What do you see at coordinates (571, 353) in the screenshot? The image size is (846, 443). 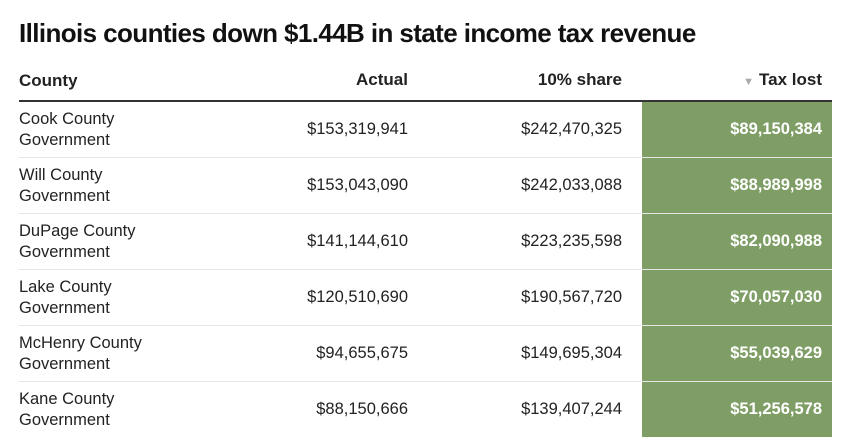 I see `share-cell: $149,695,304` at bounding box center [571, 353].